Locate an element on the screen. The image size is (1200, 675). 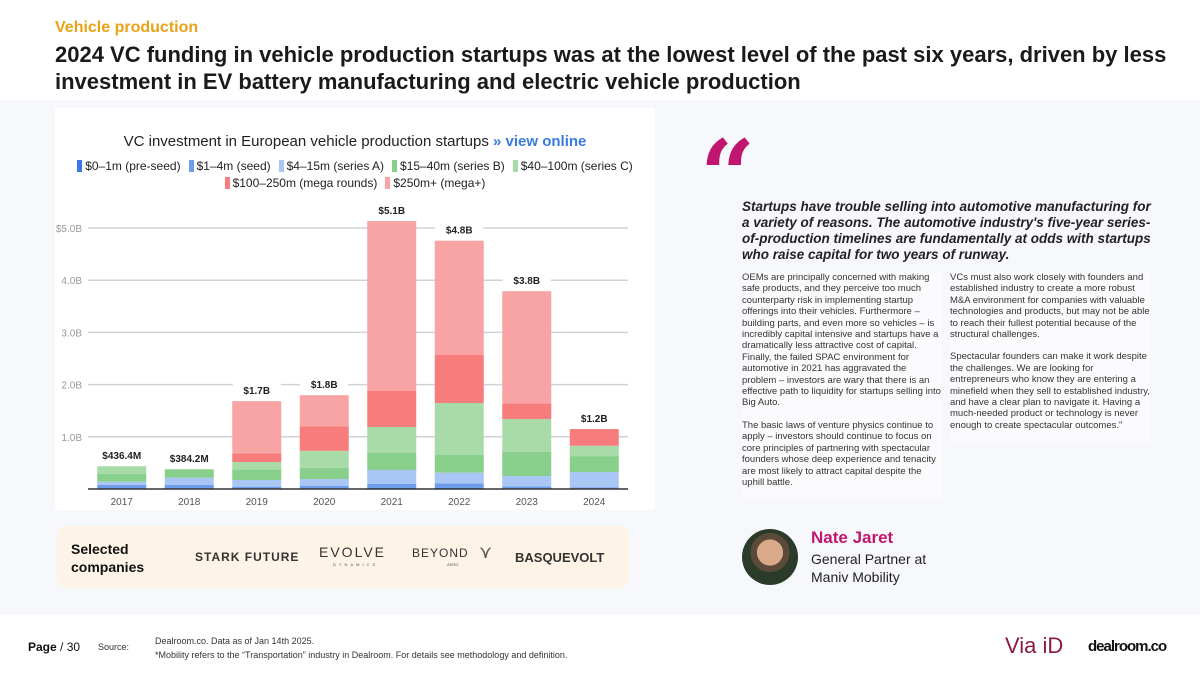
bar-total-label: $5.1B is located at coordinates (391, 211).